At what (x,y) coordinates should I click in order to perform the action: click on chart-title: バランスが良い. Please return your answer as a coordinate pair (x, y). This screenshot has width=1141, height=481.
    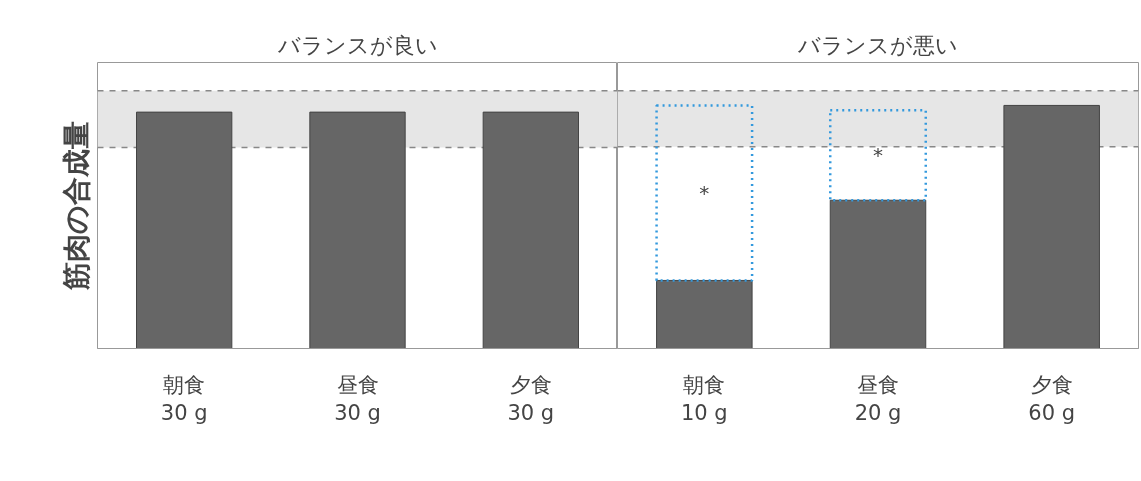
    Looking at the image, I should click on (357, 45).